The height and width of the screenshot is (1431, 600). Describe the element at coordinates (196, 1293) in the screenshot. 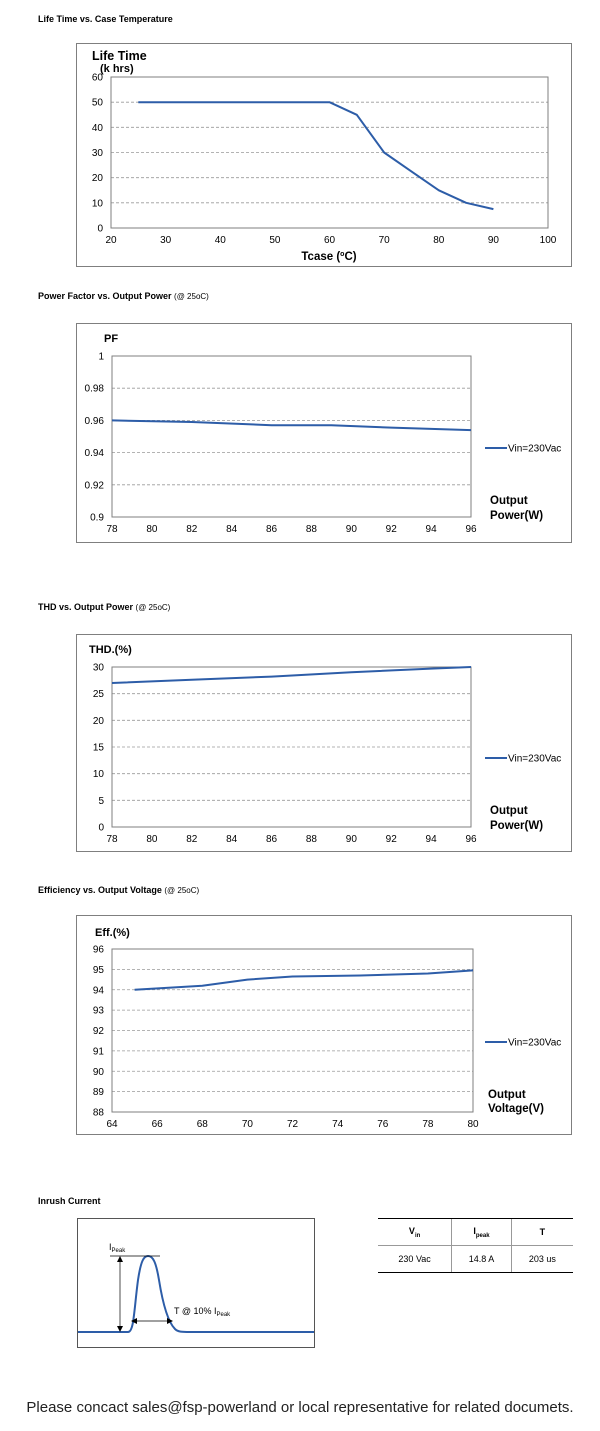

I see `inrush-waveform` at that location.